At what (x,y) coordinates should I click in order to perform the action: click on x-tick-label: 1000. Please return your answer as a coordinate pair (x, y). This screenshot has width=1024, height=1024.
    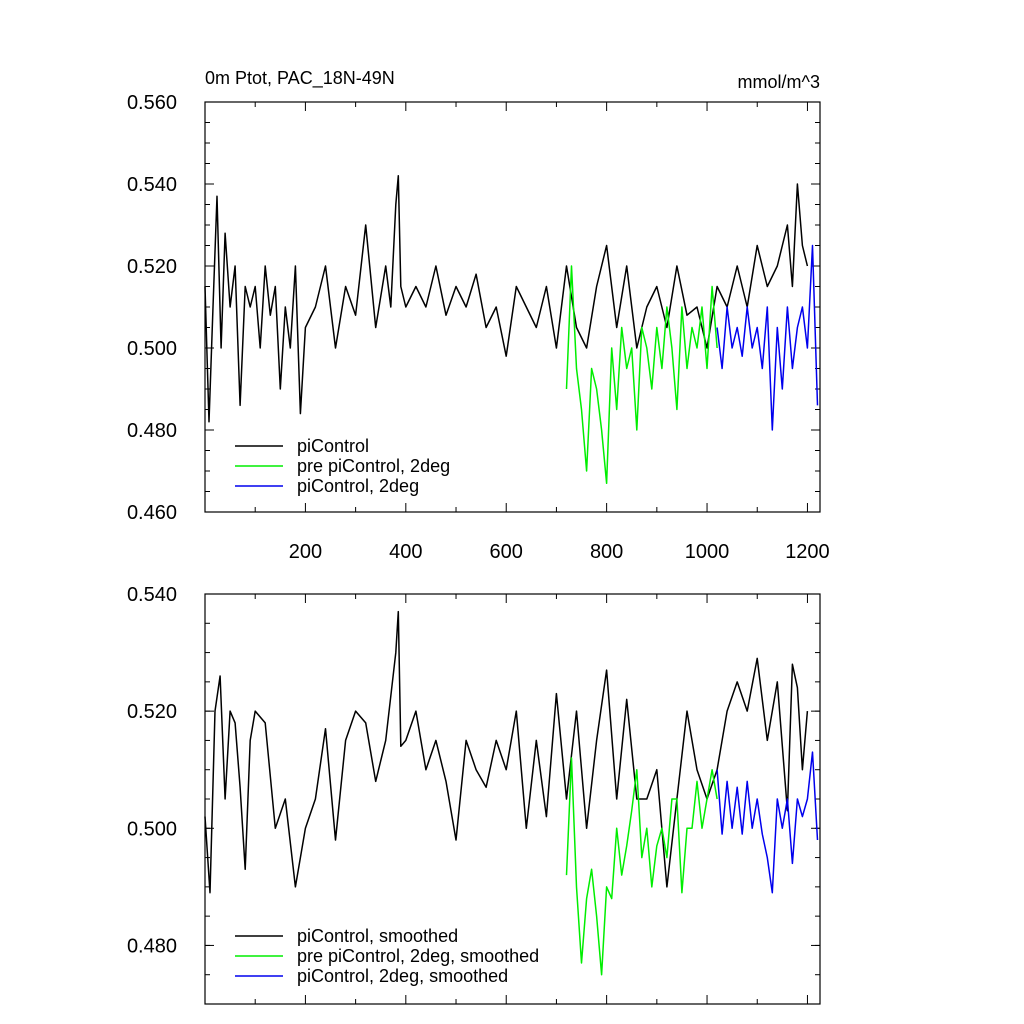
    Looking at the image, I should click on (707, 552).